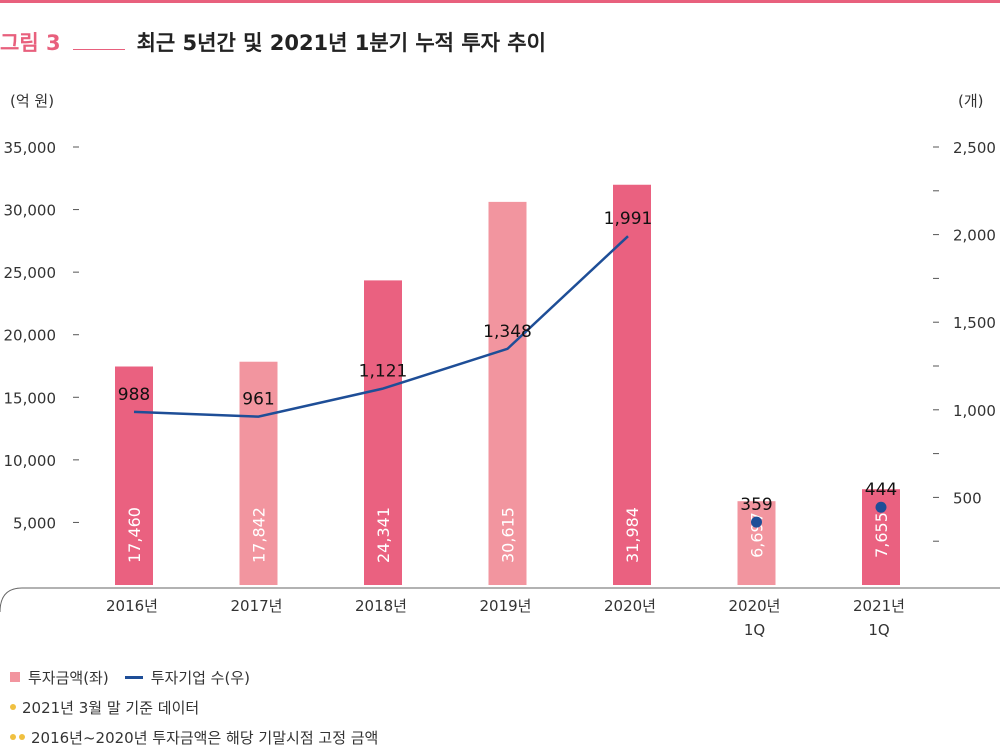 The height and width of the screenshot is (754, 1000). What do you see at coordinates (628, 219) in the screenshot?
I see `line-value-label: 1,991` at bounding box center [628, 219].